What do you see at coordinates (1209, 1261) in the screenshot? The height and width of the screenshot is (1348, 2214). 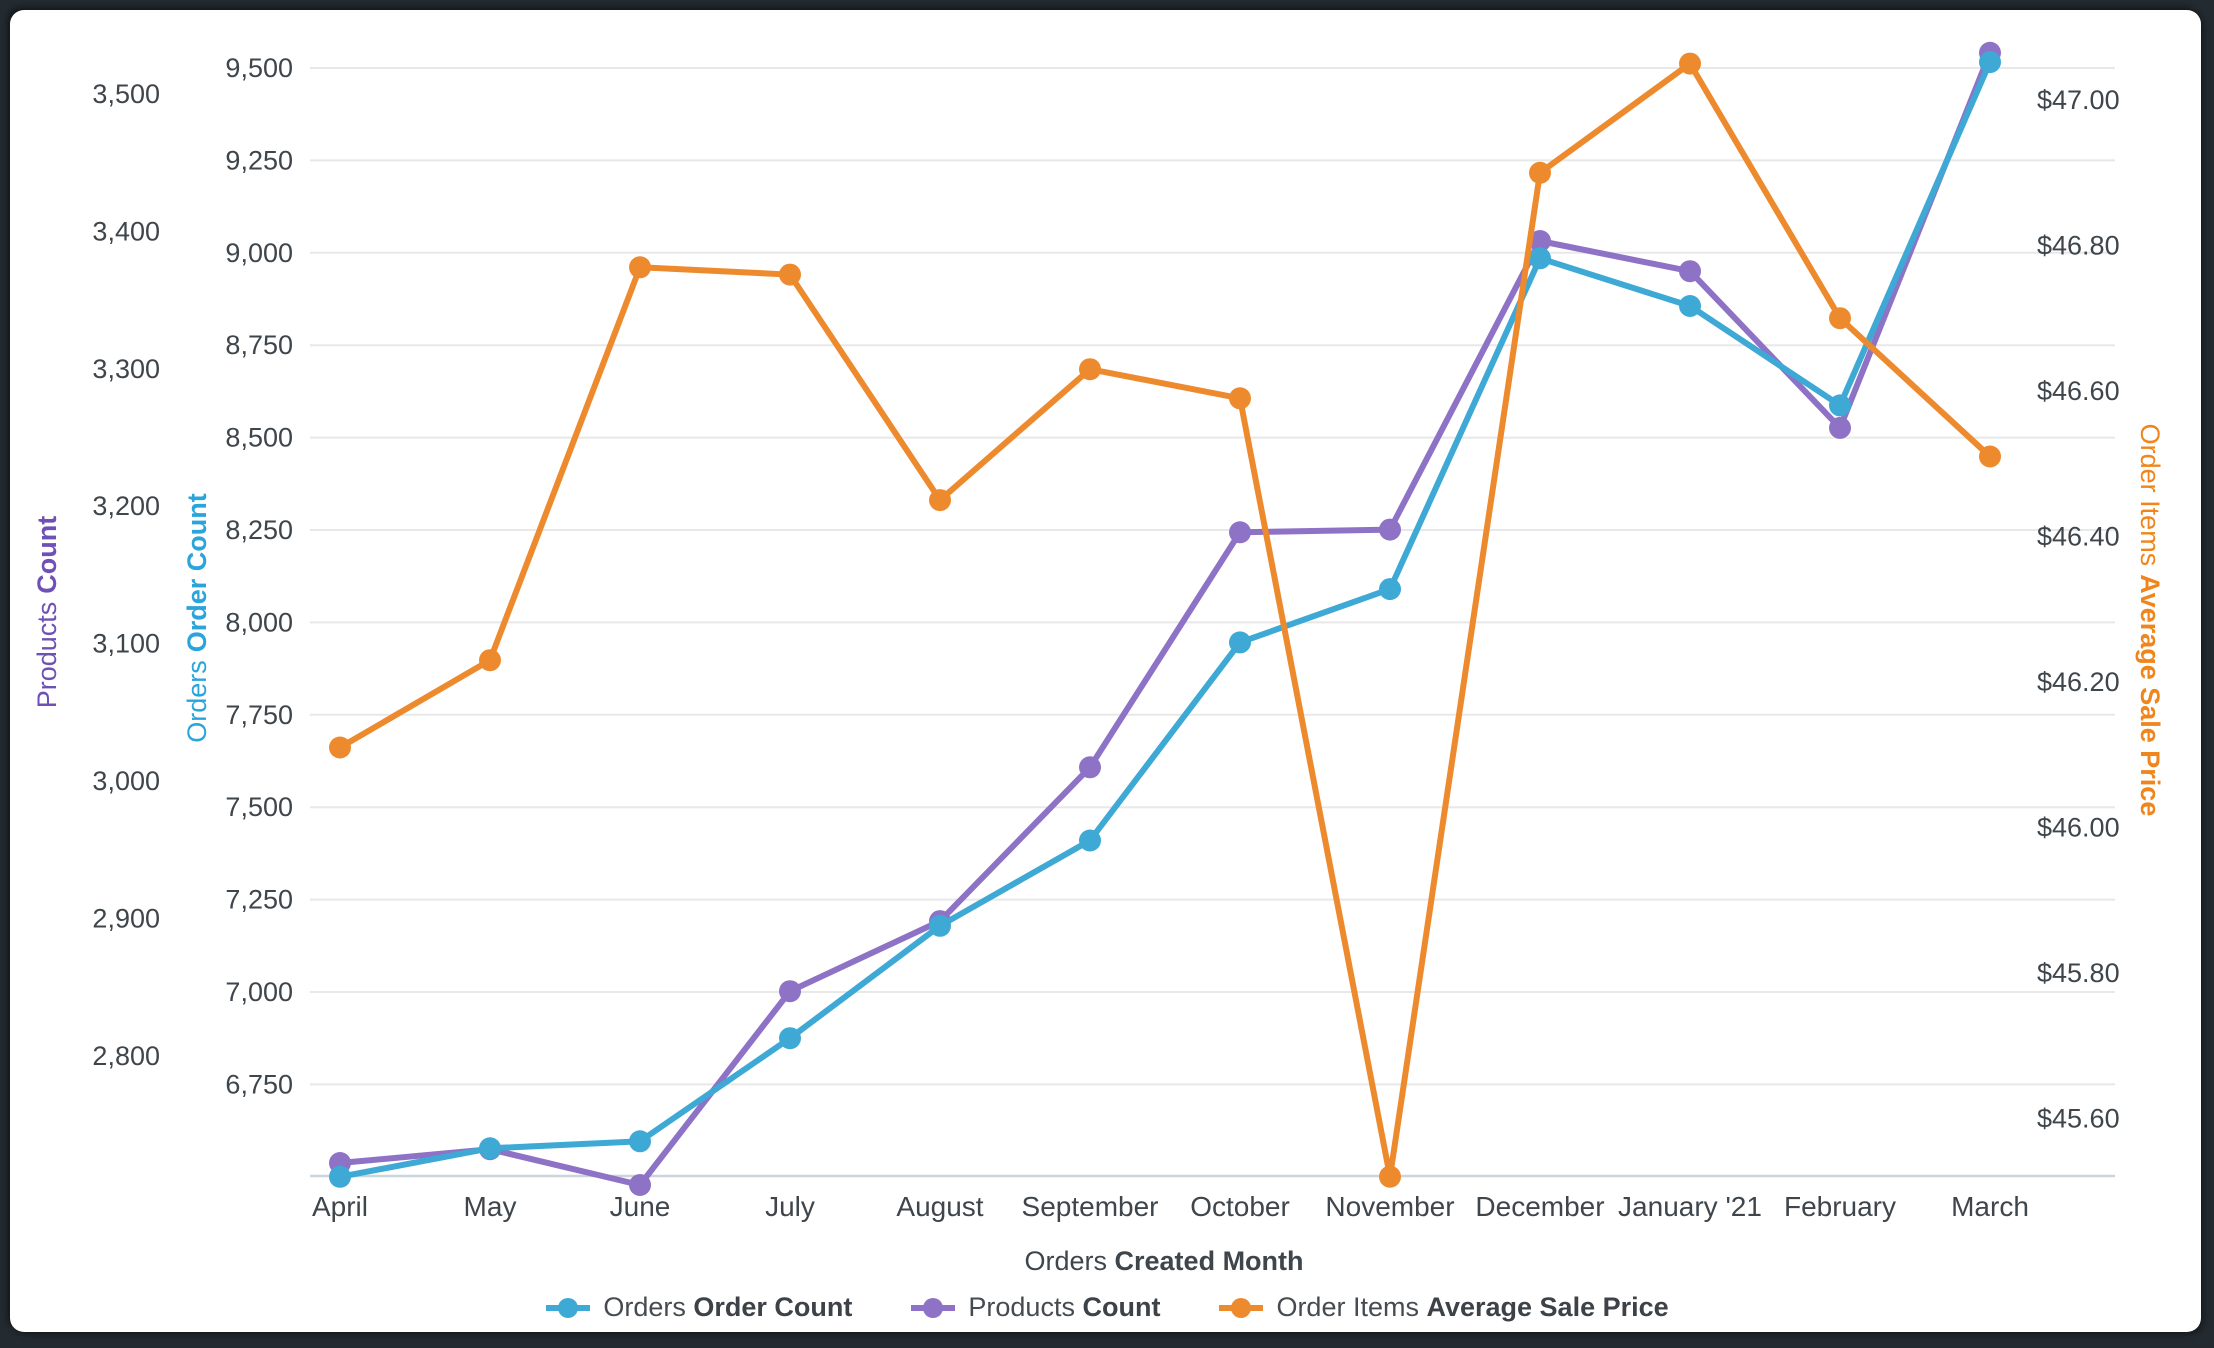 I see `x-axis-title-bold: Created Month` at bounding box center [1209, 1261].